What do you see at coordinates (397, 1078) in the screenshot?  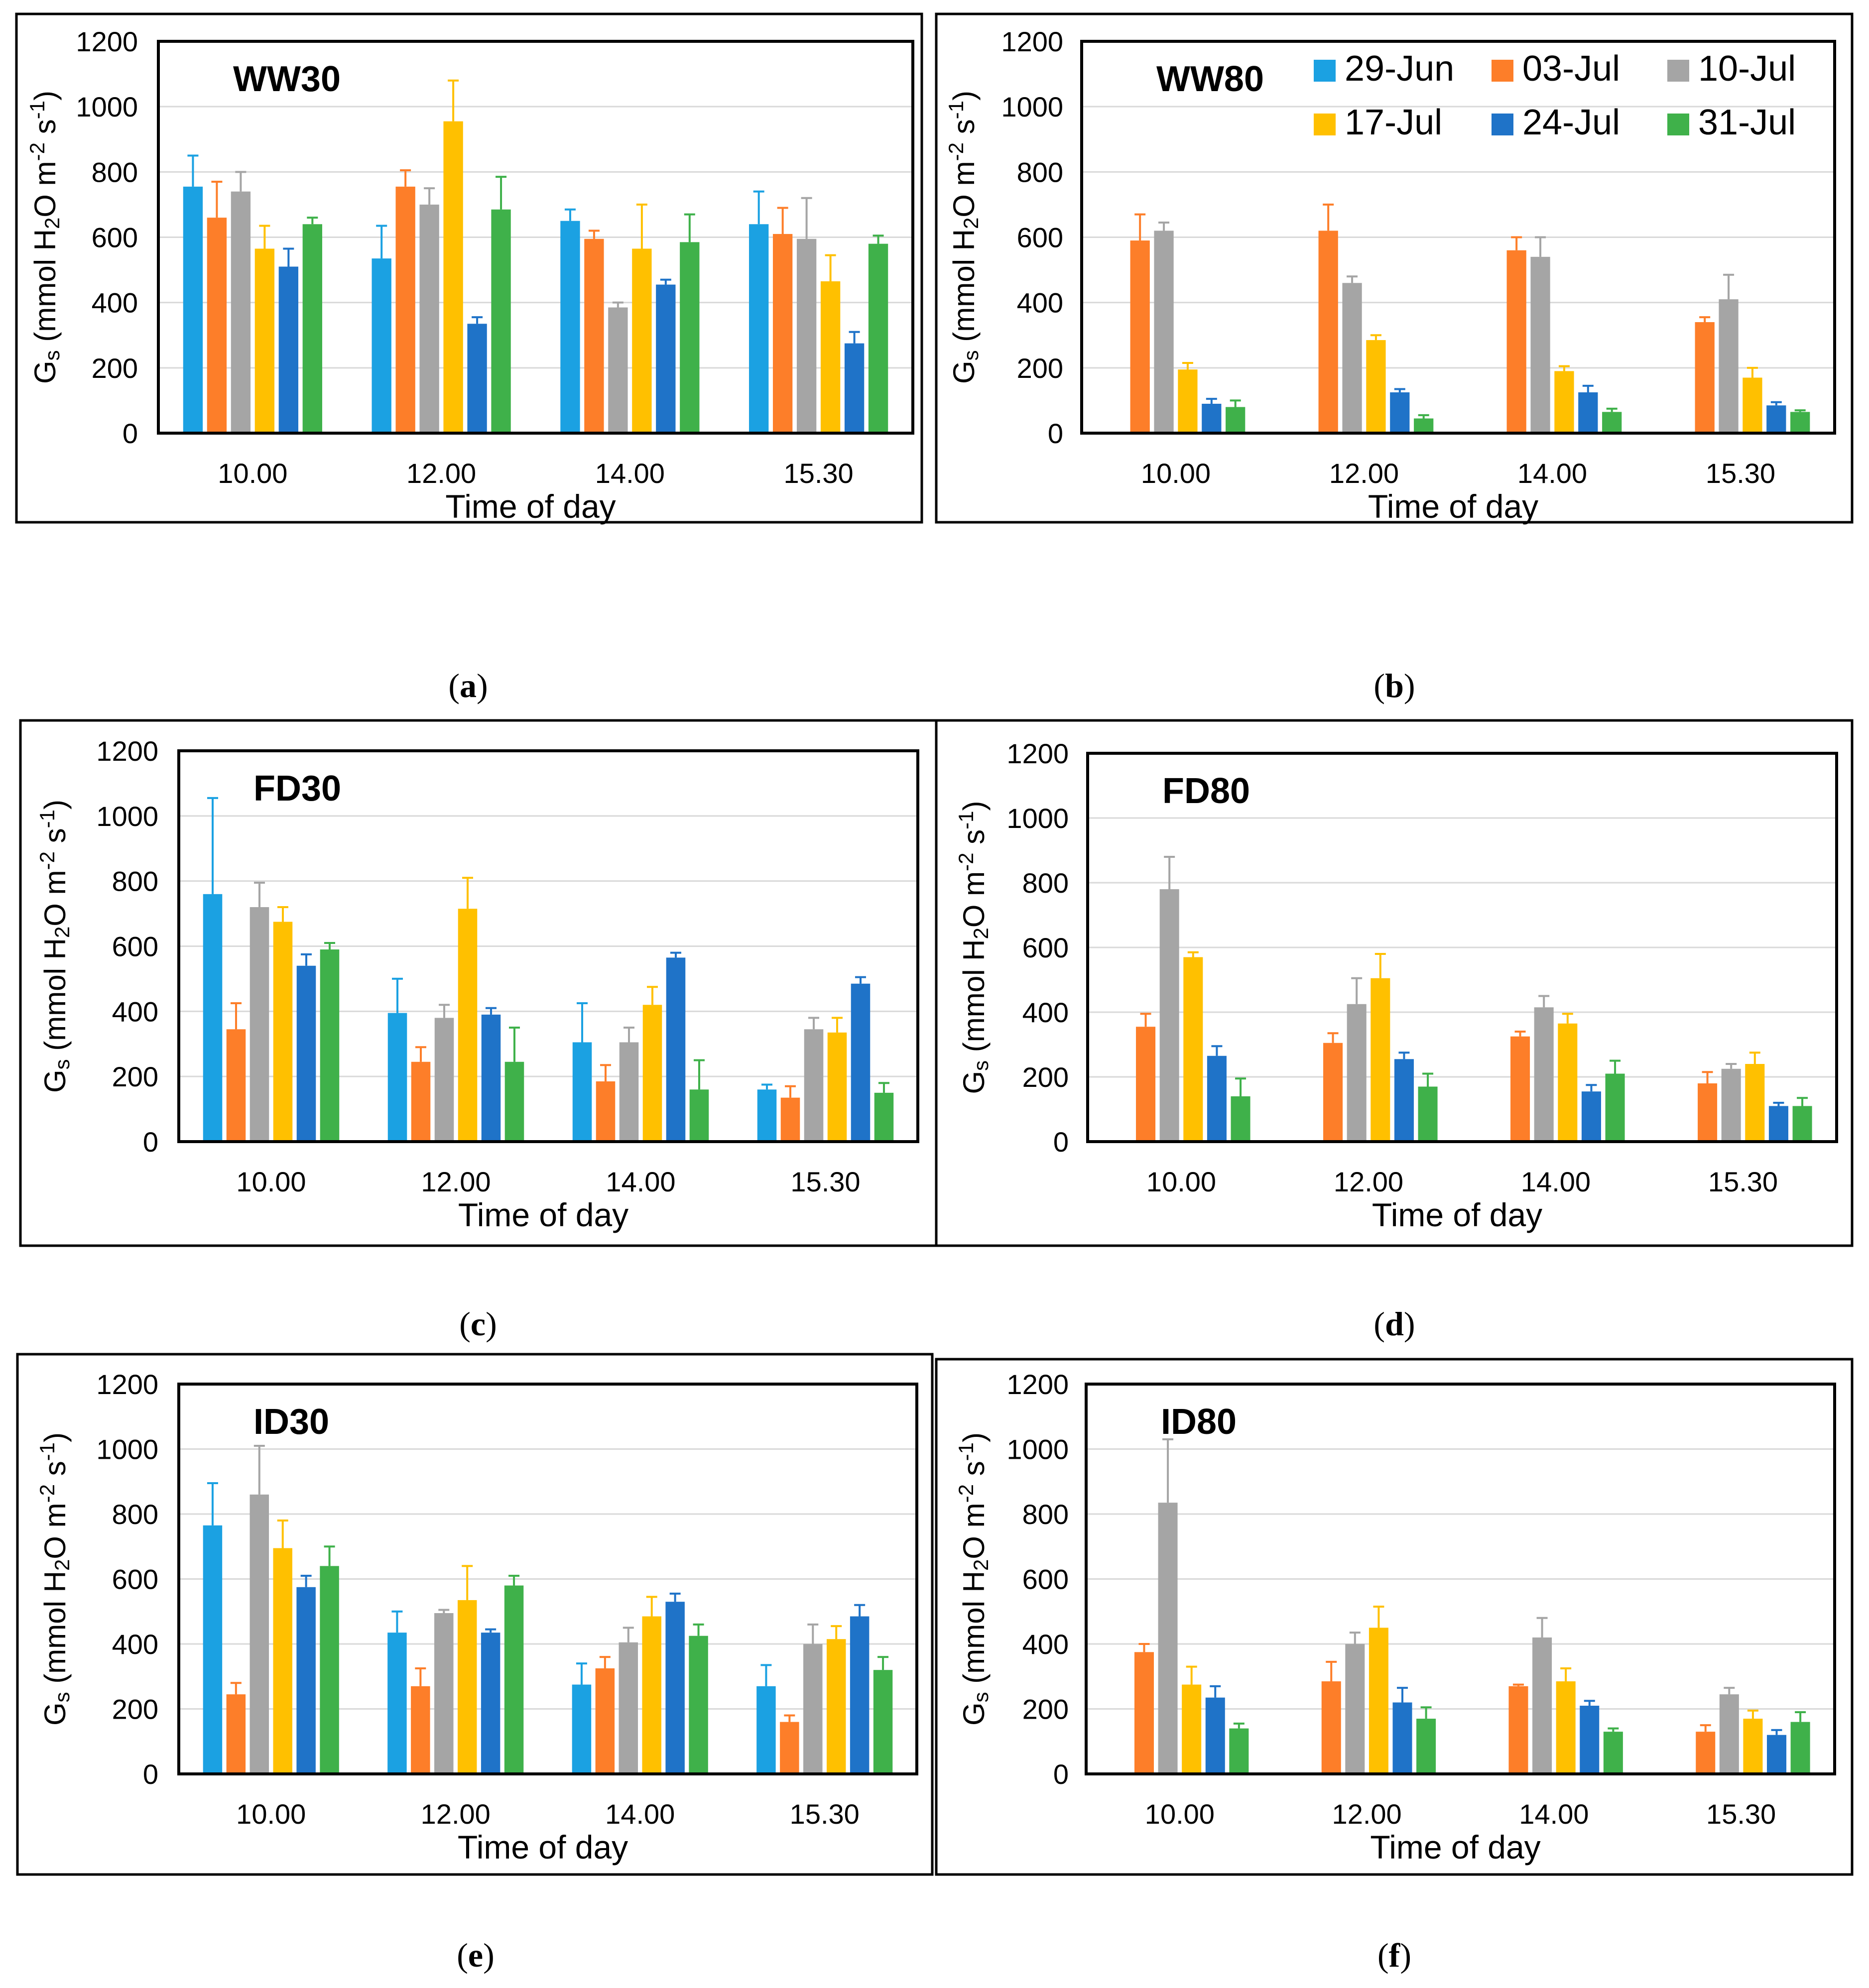 I see `bar-29-Jun-12.00` at bounding box center [397, 1078].